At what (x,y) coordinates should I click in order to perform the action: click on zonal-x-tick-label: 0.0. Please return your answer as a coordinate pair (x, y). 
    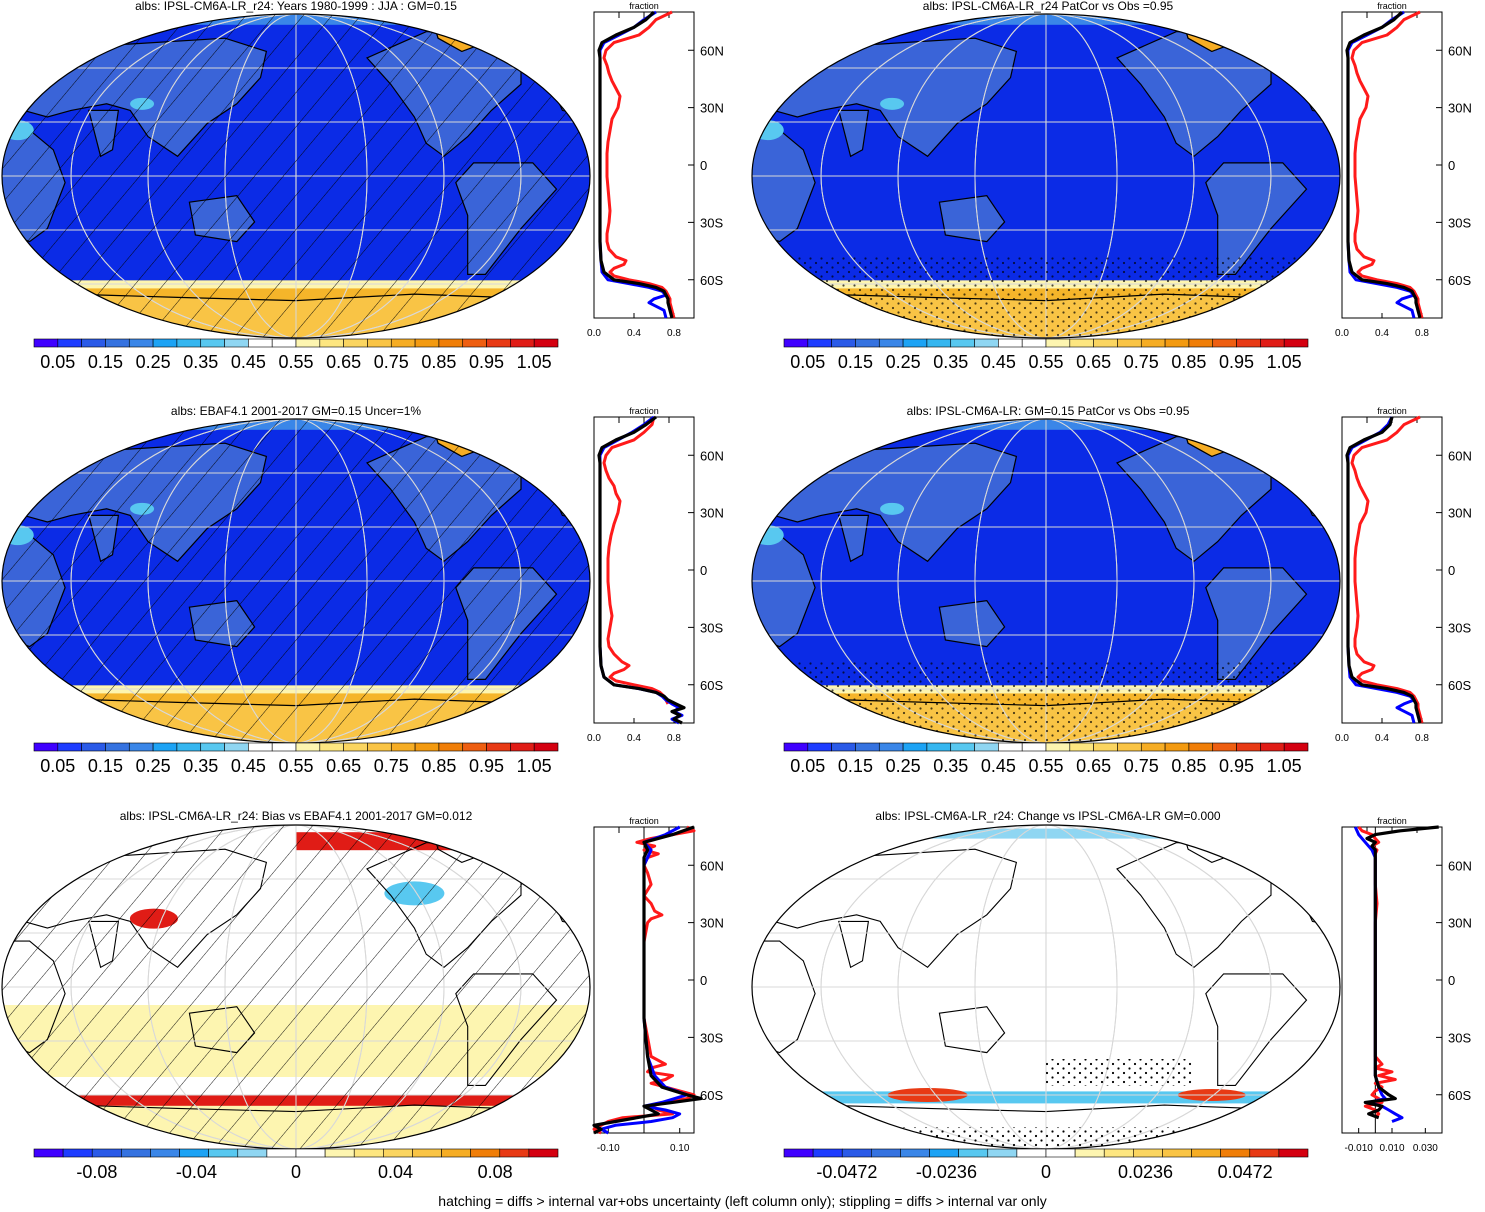
    Looking at the image, I should click on (1342, 738).